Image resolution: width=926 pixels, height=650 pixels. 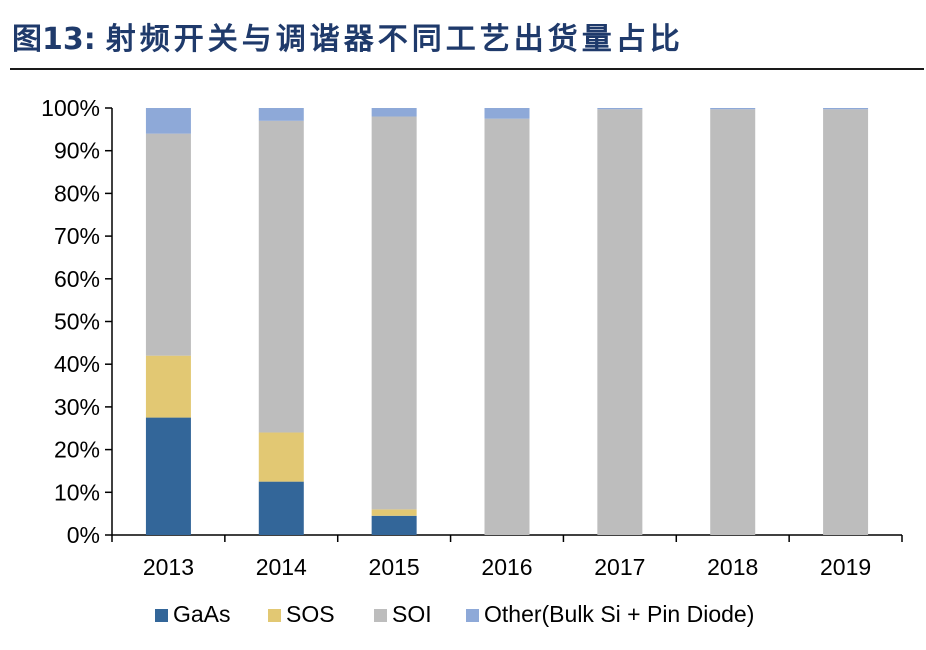 What do you see at coordinates (77, 322) in the screenshot?
I see `y-tick-label: 50%` at bounding box center [77, 322].